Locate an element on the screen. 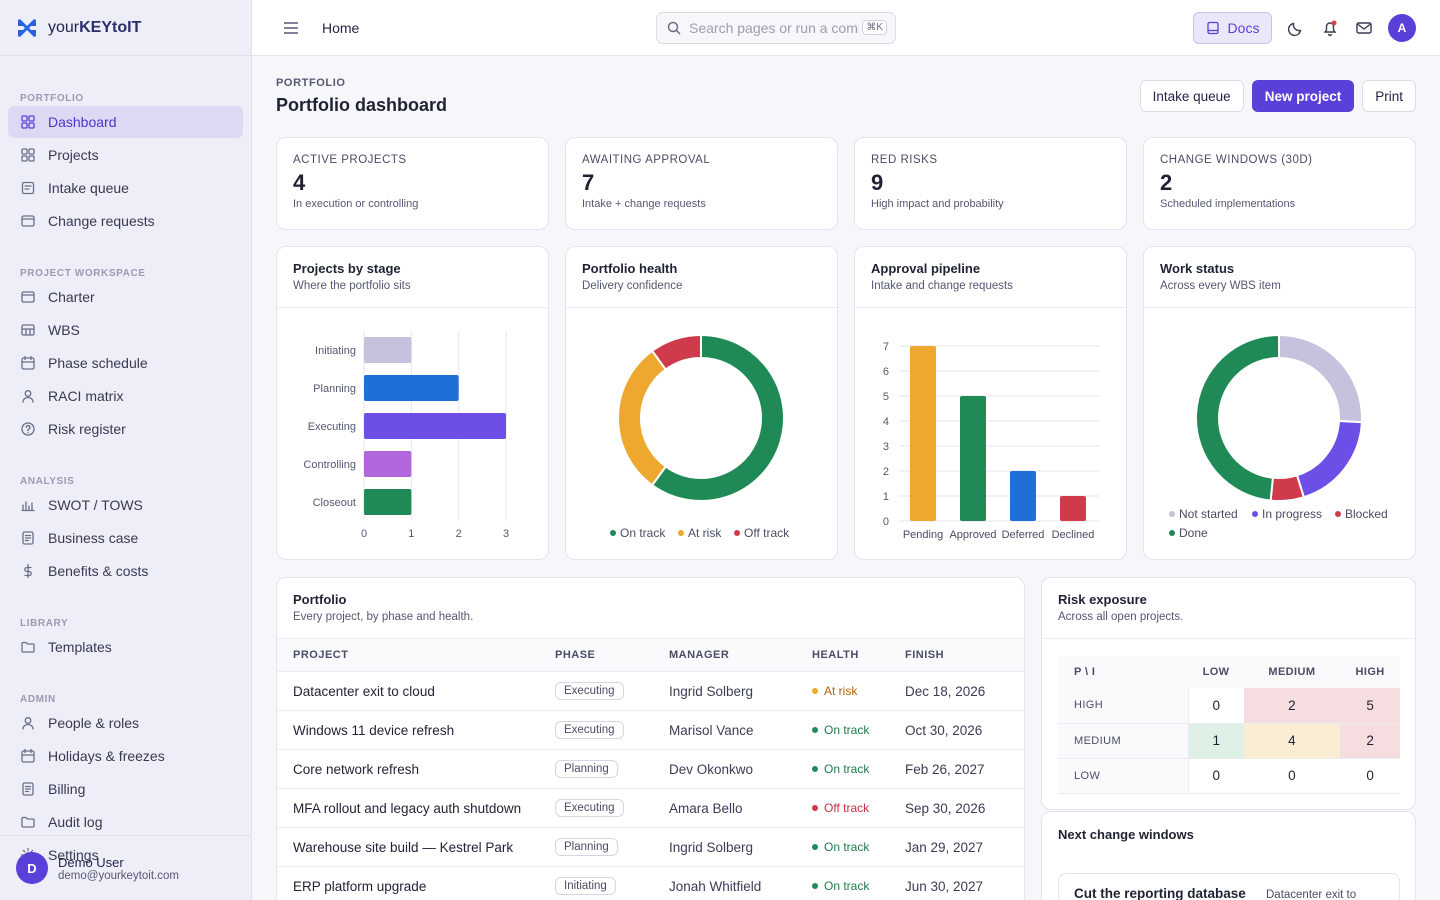 Image resolution: width=1440 pixels, height=900 pixels. print-button: Print is located at coordinates (1389, 96).